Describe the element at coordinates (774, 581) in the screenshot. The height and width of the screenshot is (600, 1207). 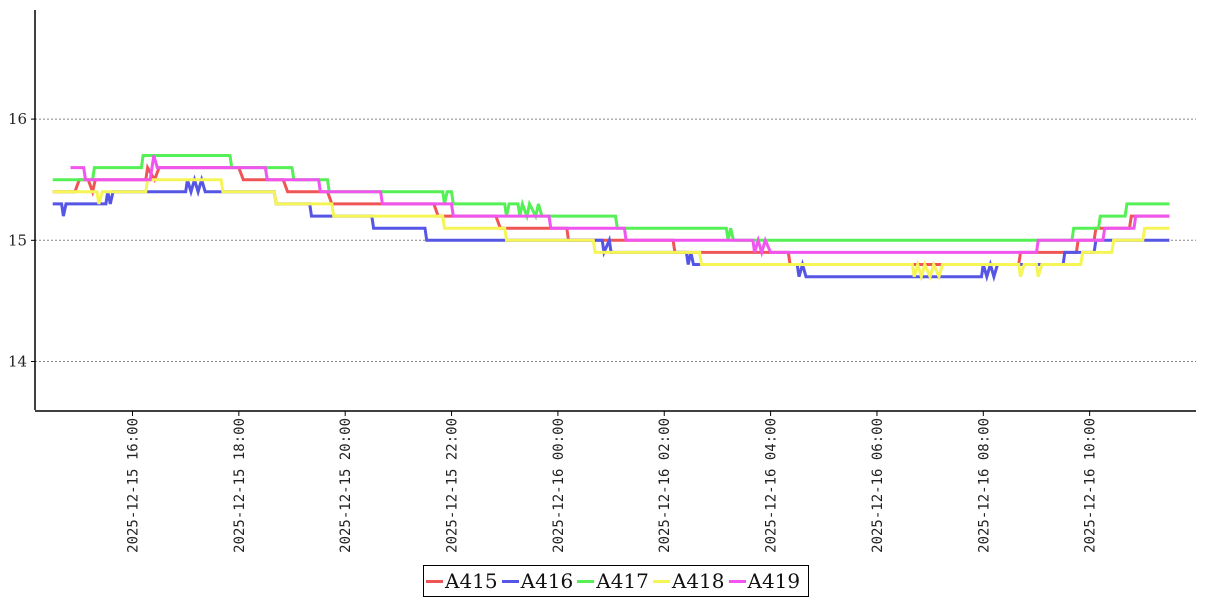
I see `legend-label: A419` at that location.